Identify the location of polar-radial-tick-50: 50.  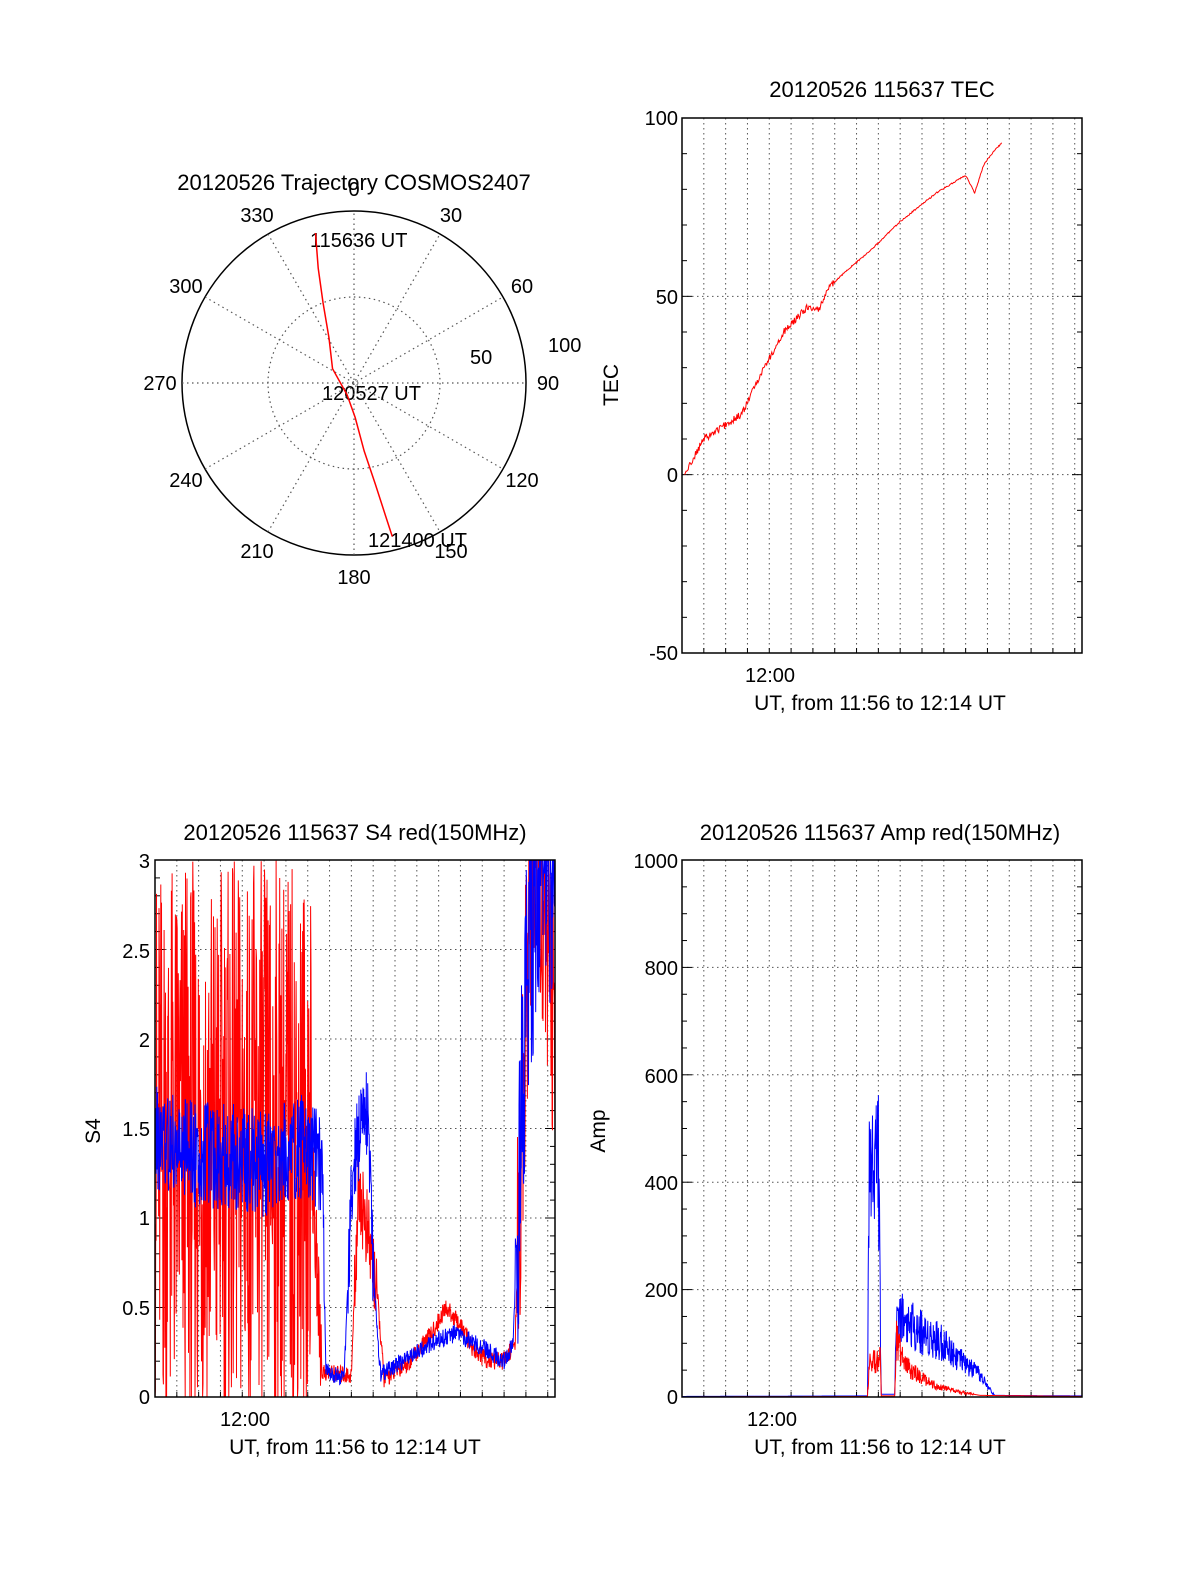
(481, 358).